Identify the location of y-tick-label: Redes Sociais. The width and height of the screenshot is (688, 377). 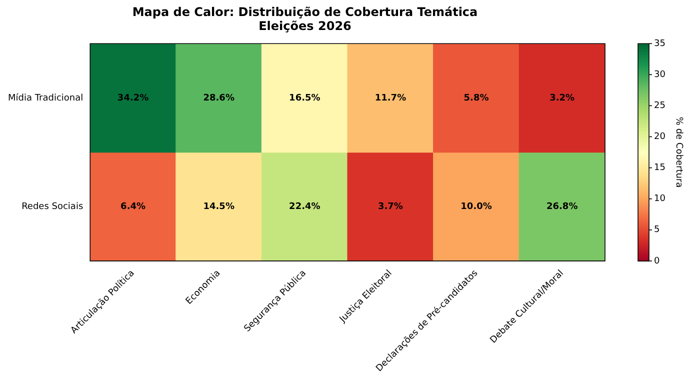
(53, 207).